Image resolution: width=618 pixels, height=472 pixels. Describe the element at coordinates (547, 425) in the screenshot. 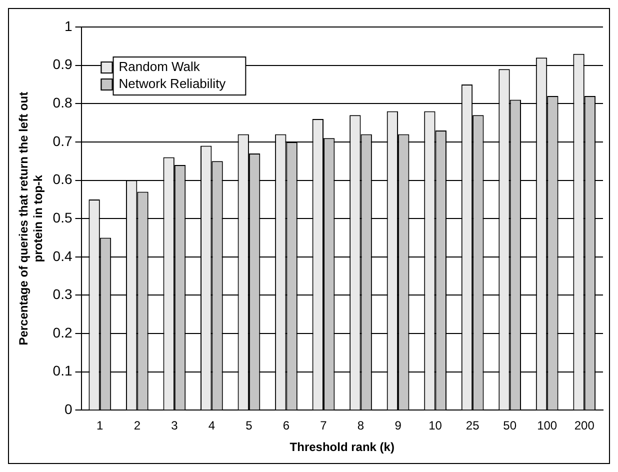

I see `x-tick-label: 100` at that location.